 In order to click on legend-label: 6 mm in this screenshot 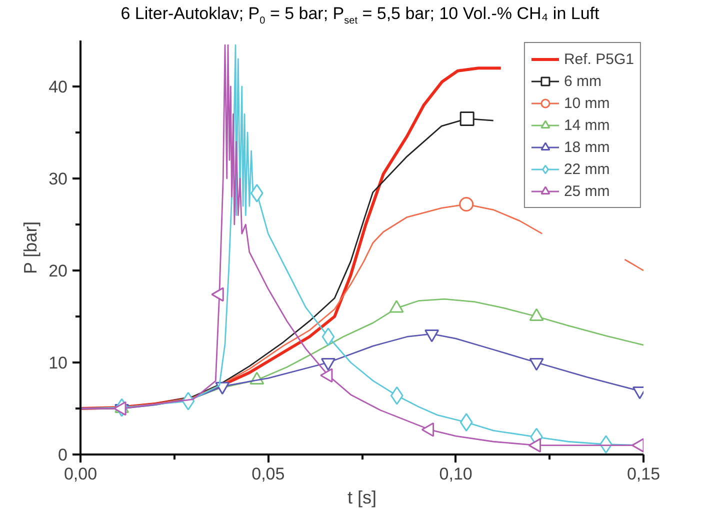, I will do `click(583, 81)`.